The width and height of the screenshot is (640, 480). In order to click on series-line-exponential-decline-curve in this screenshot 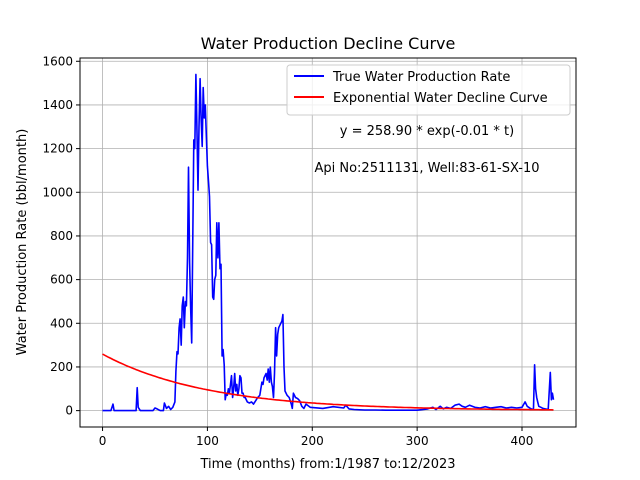, I will do `click(328, 382)`.